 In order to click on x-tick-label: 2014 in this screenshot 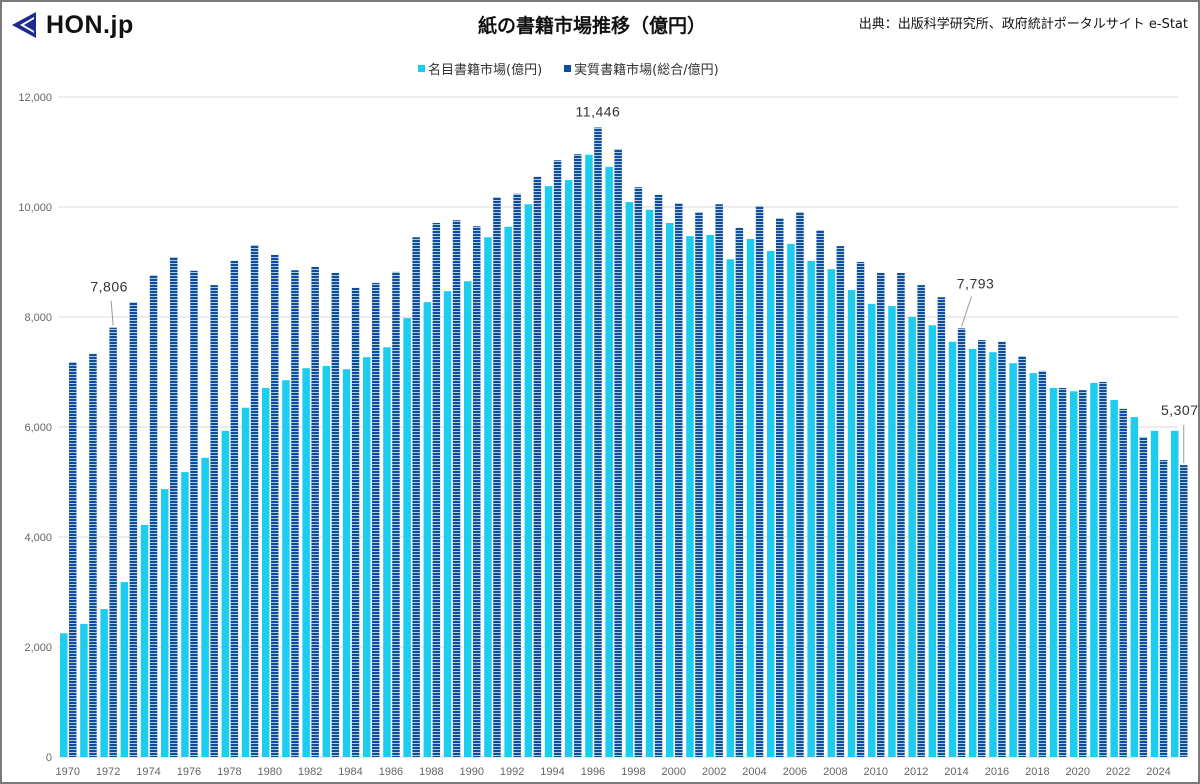, I will do `click(956, 772)`.